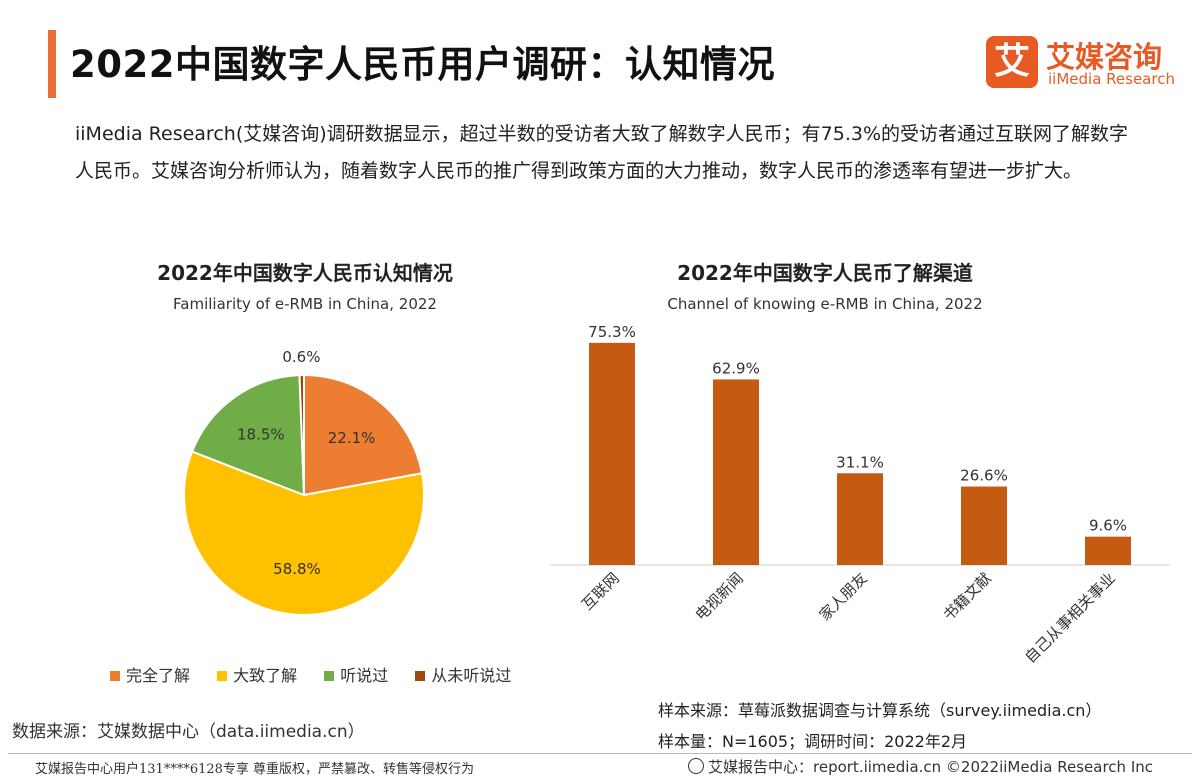 This screenshot has width=1200, height=779. I want to click on pie-label-roughly: 58.8%, so click(297, 569).